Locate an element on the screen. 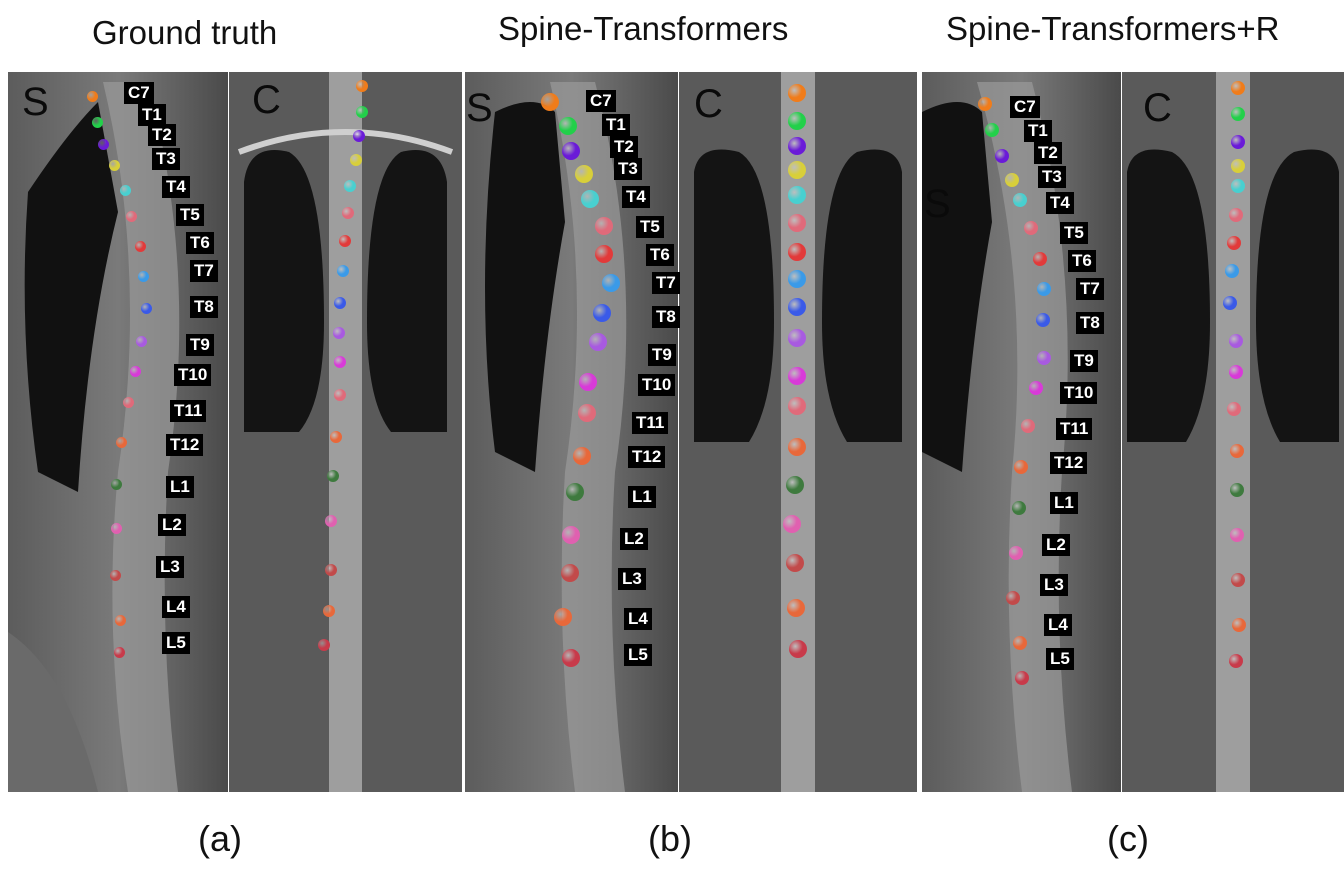  landmark-sagittal-a-L3 is located at coordinates (115, 575).